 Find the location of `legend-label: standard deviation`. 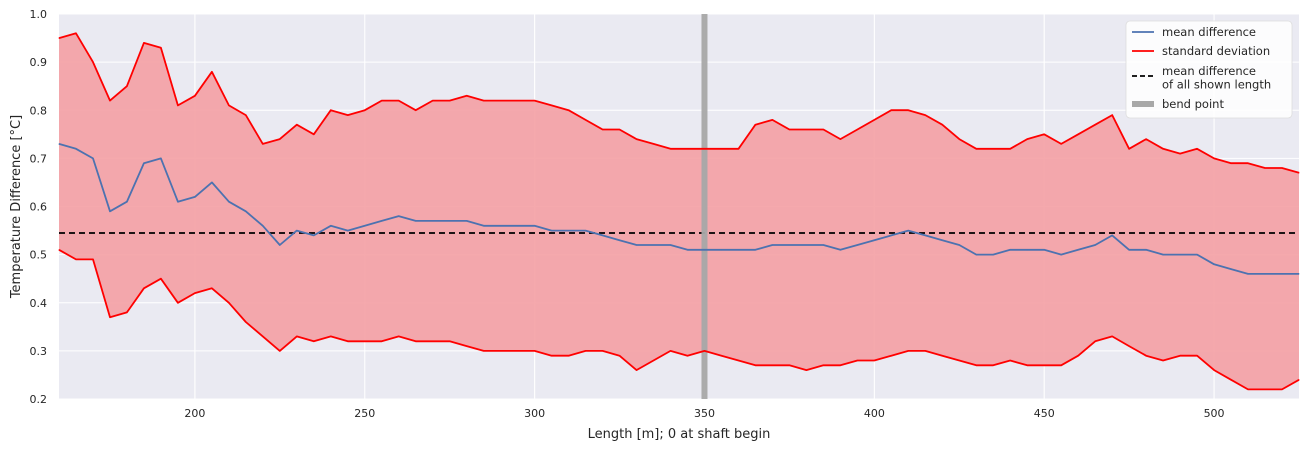

legend-label: standard deviation is located at coordinates (1216, 51).